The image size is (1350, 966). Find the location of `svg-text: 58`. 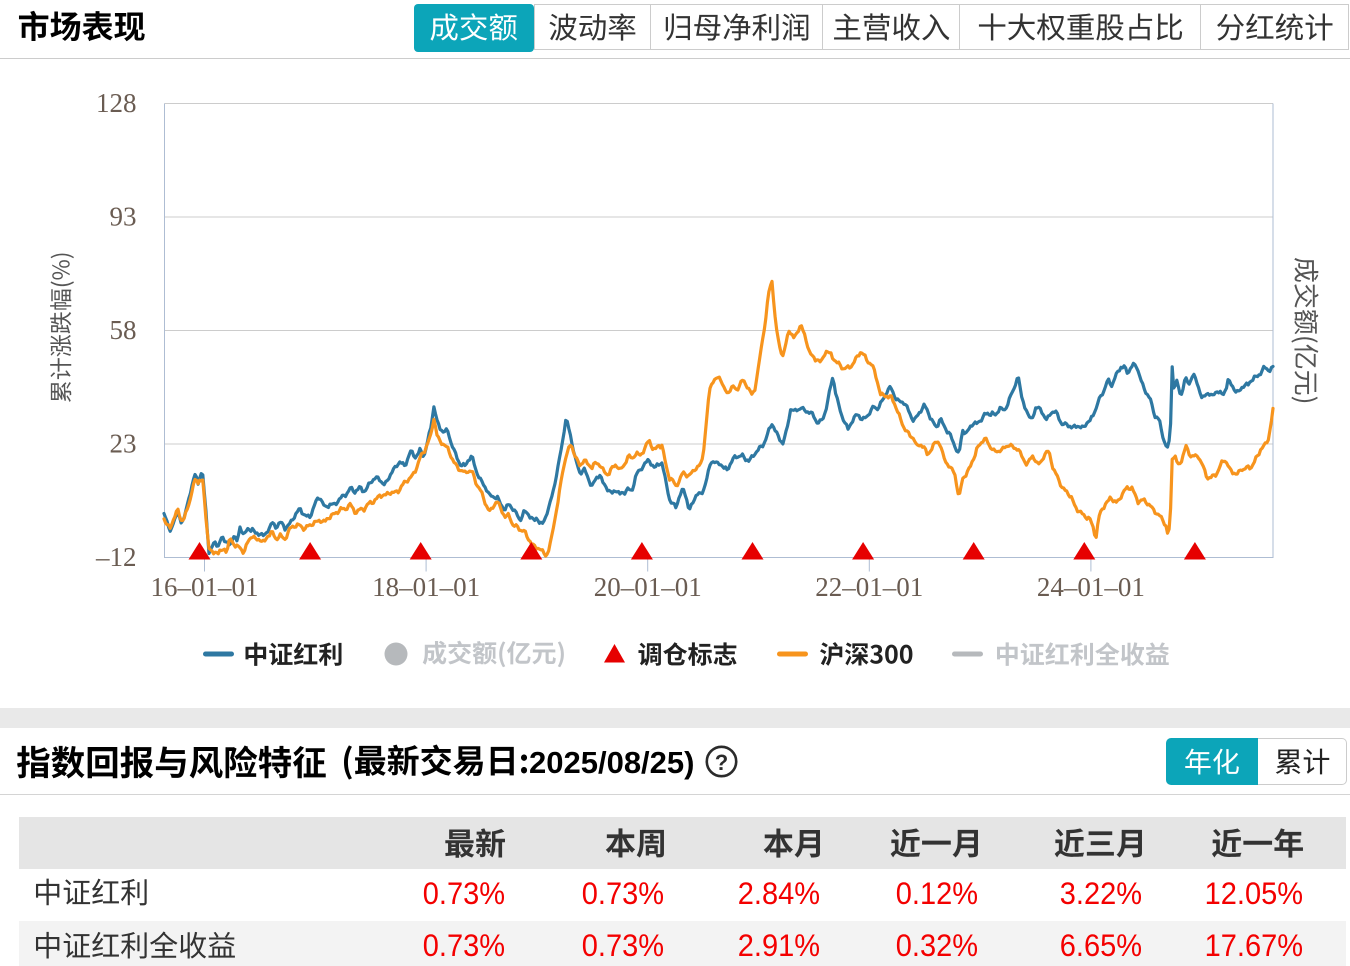

svg-text: 58 is located at coordinates (123, 330).